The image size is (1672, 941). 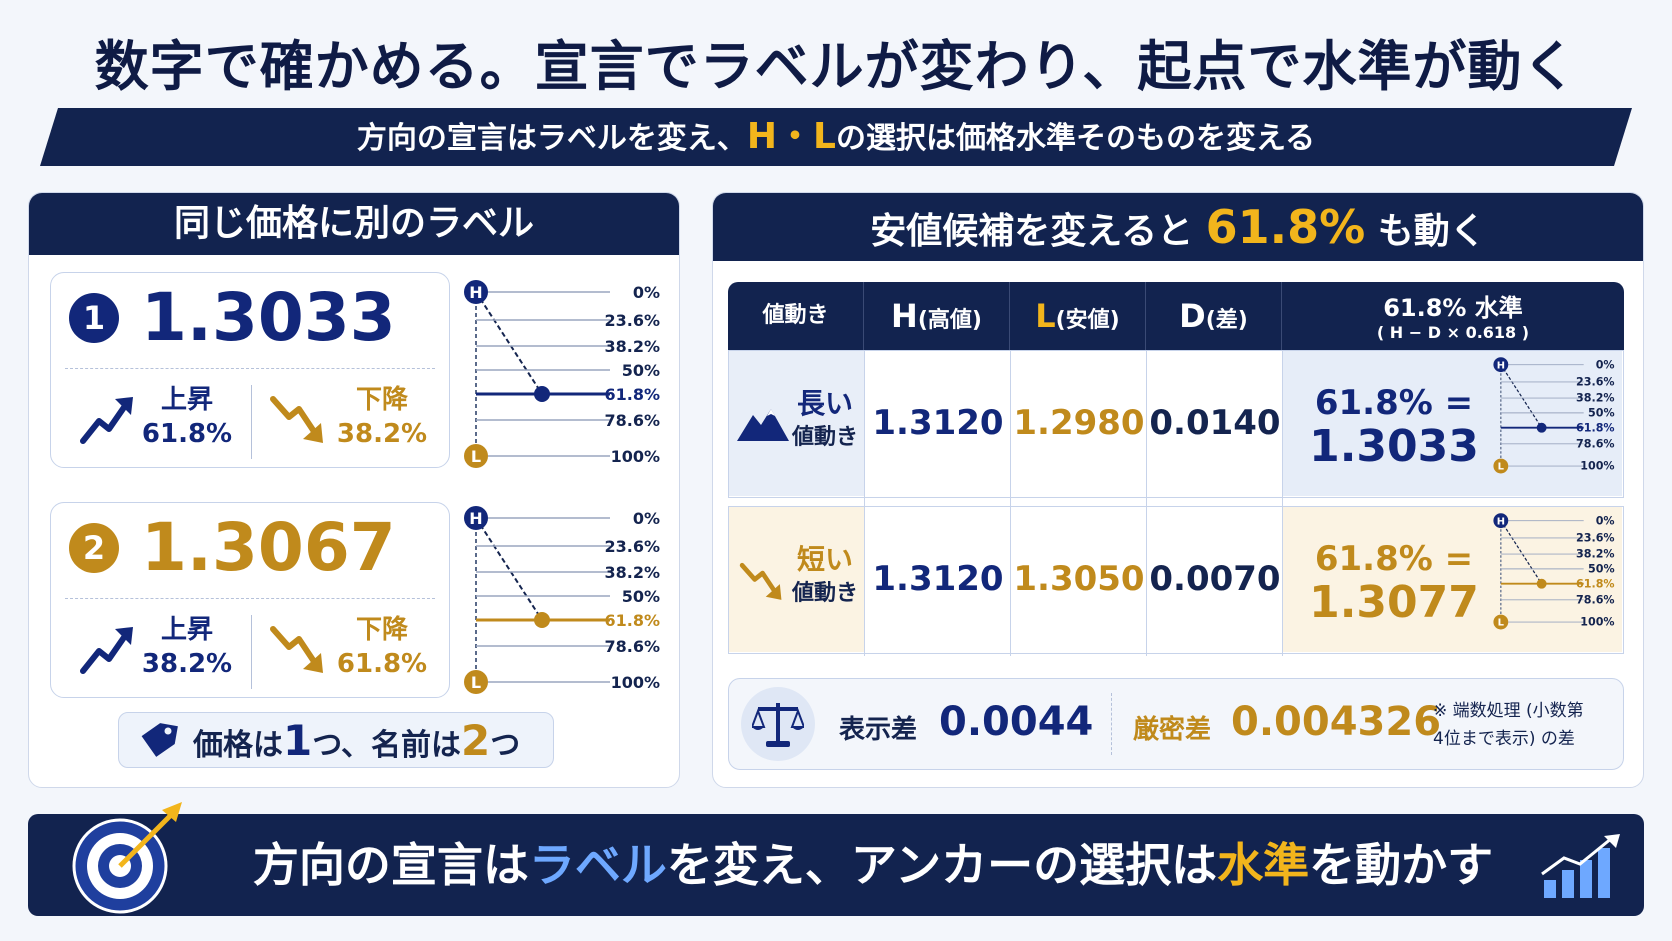 I want to click on level-result: 1.3077, so click(x=1394, y=602).